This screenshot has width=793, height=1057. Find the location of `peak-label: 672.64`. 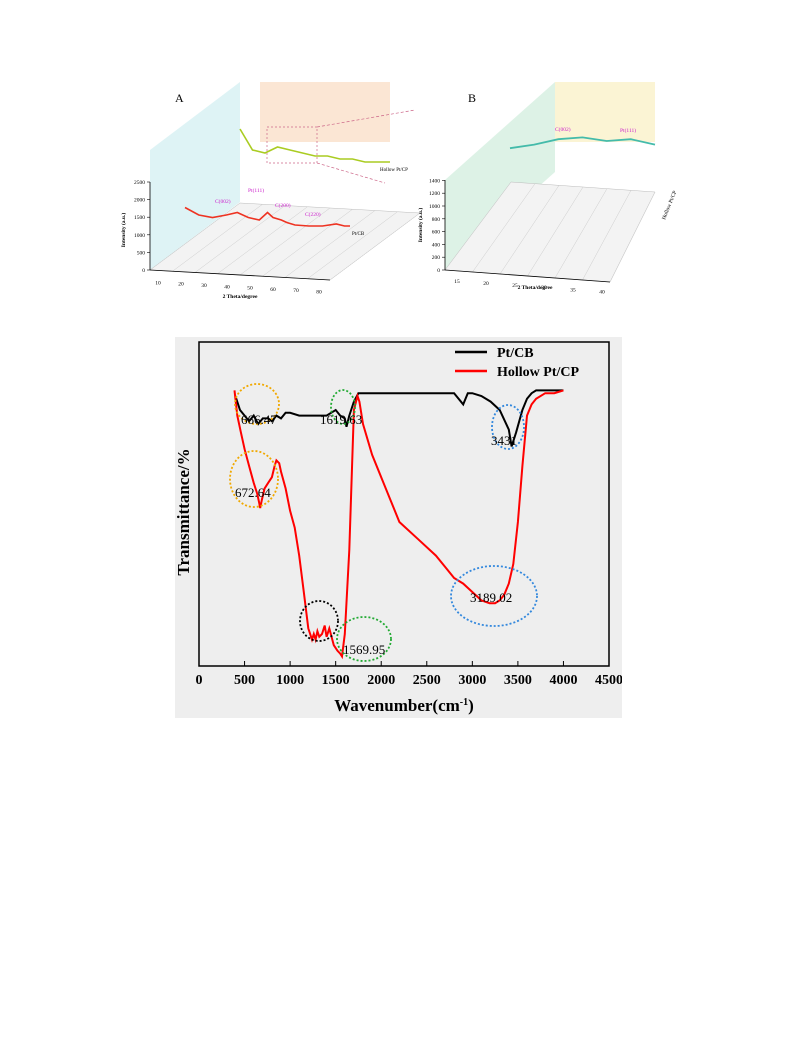

peak-label: 672.64 is located at coordinates (253, 492).